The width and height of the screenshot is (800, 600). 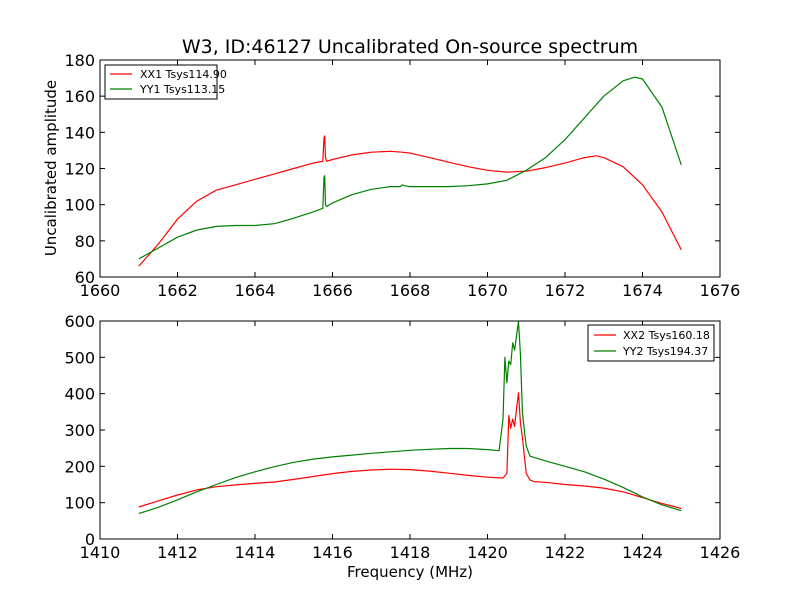 I want to click on bottom-y-tick-label: 400, so click(x=79, y=394).